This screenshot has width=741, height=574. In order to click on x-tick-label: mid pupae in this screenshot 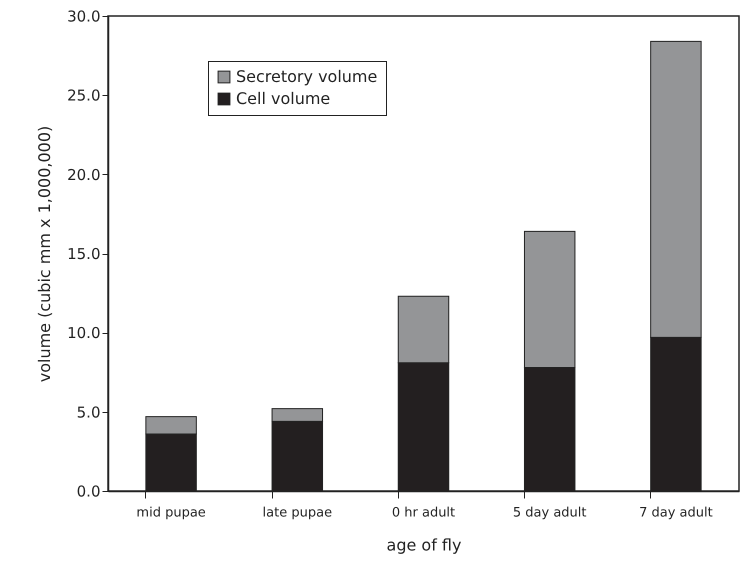, I will do `click(171, 513)`.